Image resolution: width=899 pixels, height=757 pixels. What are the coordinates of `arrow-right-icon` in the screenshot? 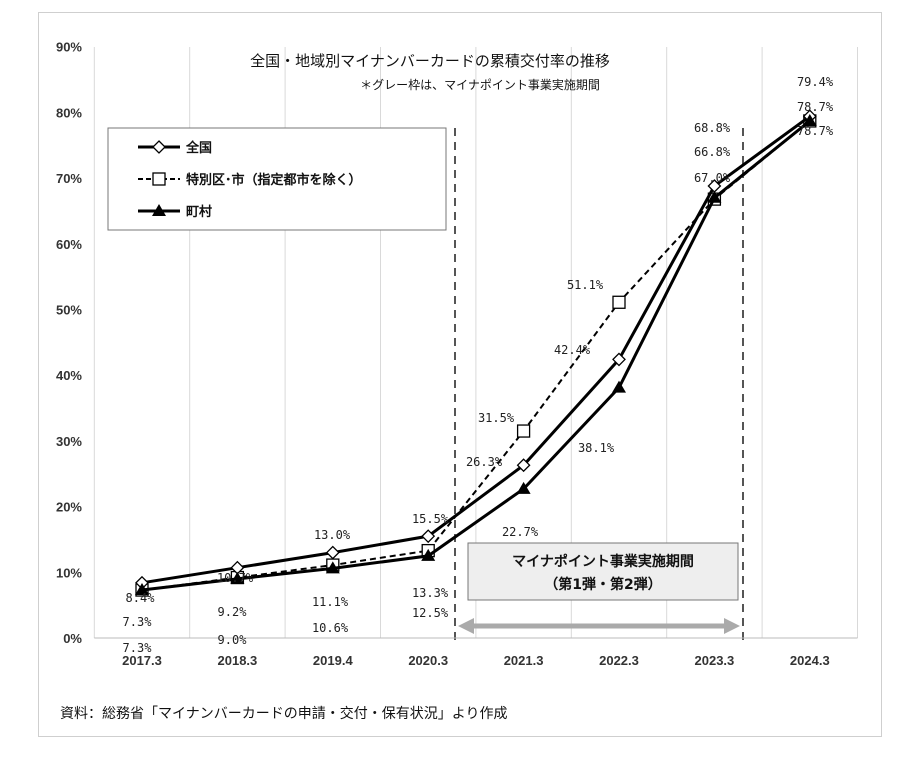 It's located at (732, 626).